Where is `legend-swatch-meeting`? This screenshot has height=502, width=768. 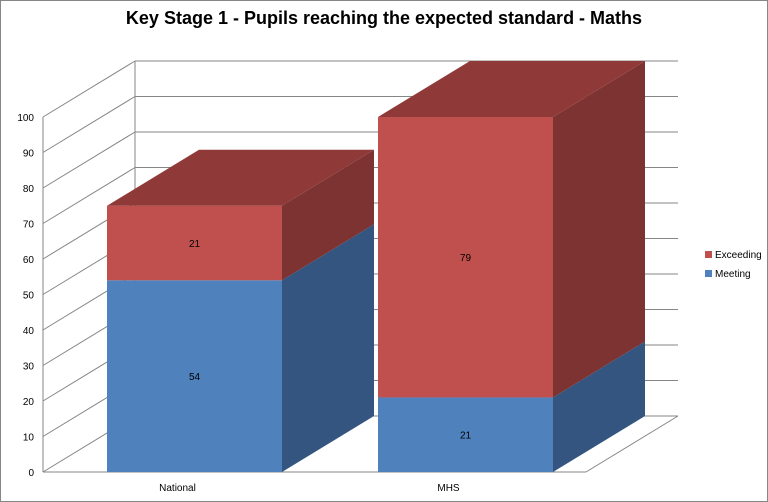
legend-swatch-meeting is located at coordinates (708, 273).